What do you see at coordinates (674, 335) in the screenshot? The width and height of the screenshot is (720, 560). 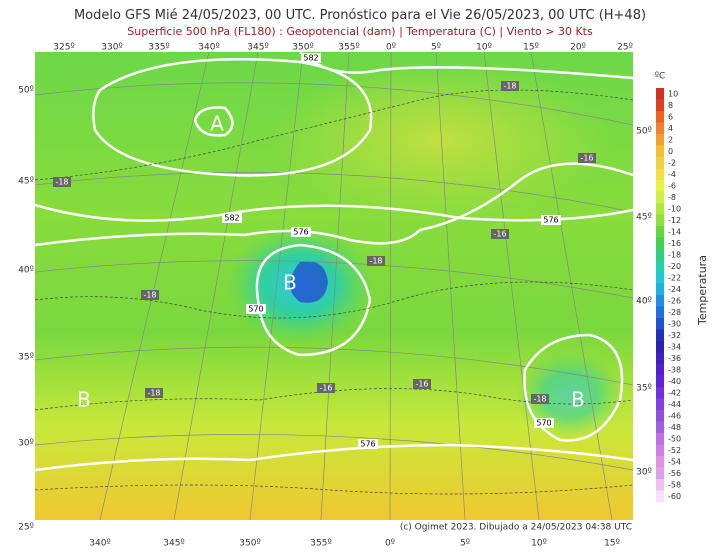 I see `colorbar-label: -32` at bounding box center [674, 335].